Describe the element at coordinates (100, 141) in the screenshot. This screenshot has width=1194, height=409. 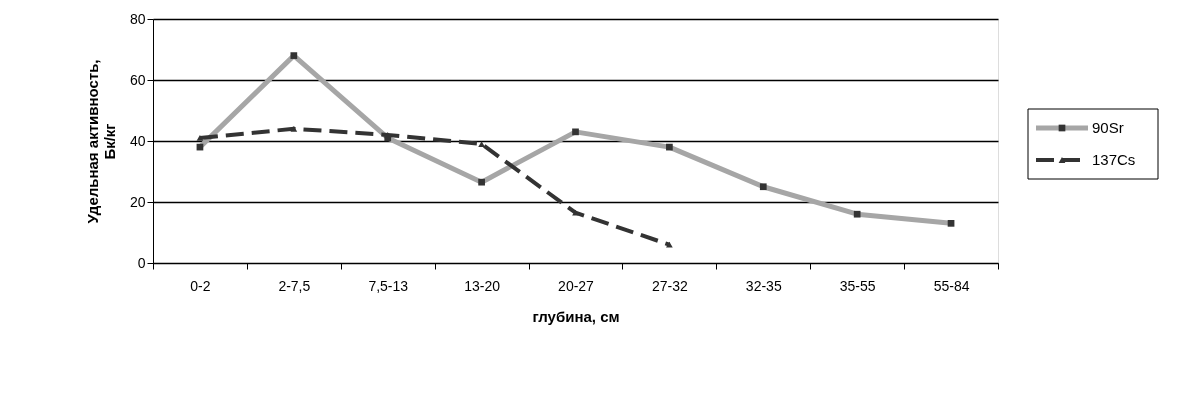
I see `y-axis-title: Удельная активность, Бк/кг` at that location.